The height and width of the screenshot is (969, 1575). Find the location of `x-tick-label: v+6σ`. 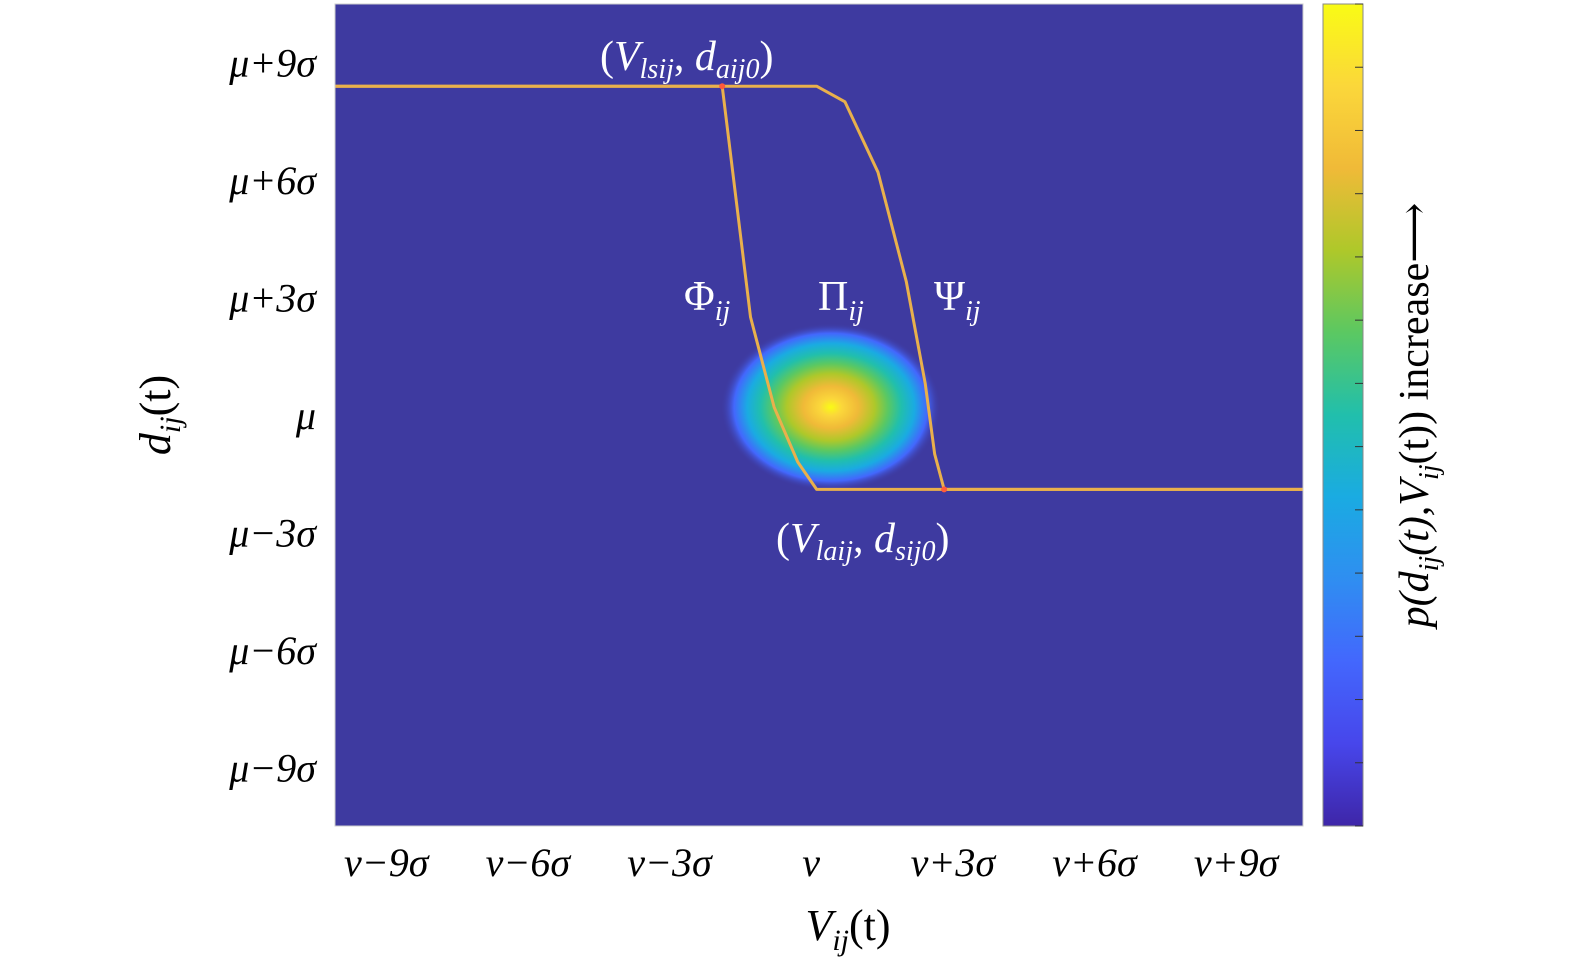

x-tick-label: v+6σ is located at coordinates (1095, 862).